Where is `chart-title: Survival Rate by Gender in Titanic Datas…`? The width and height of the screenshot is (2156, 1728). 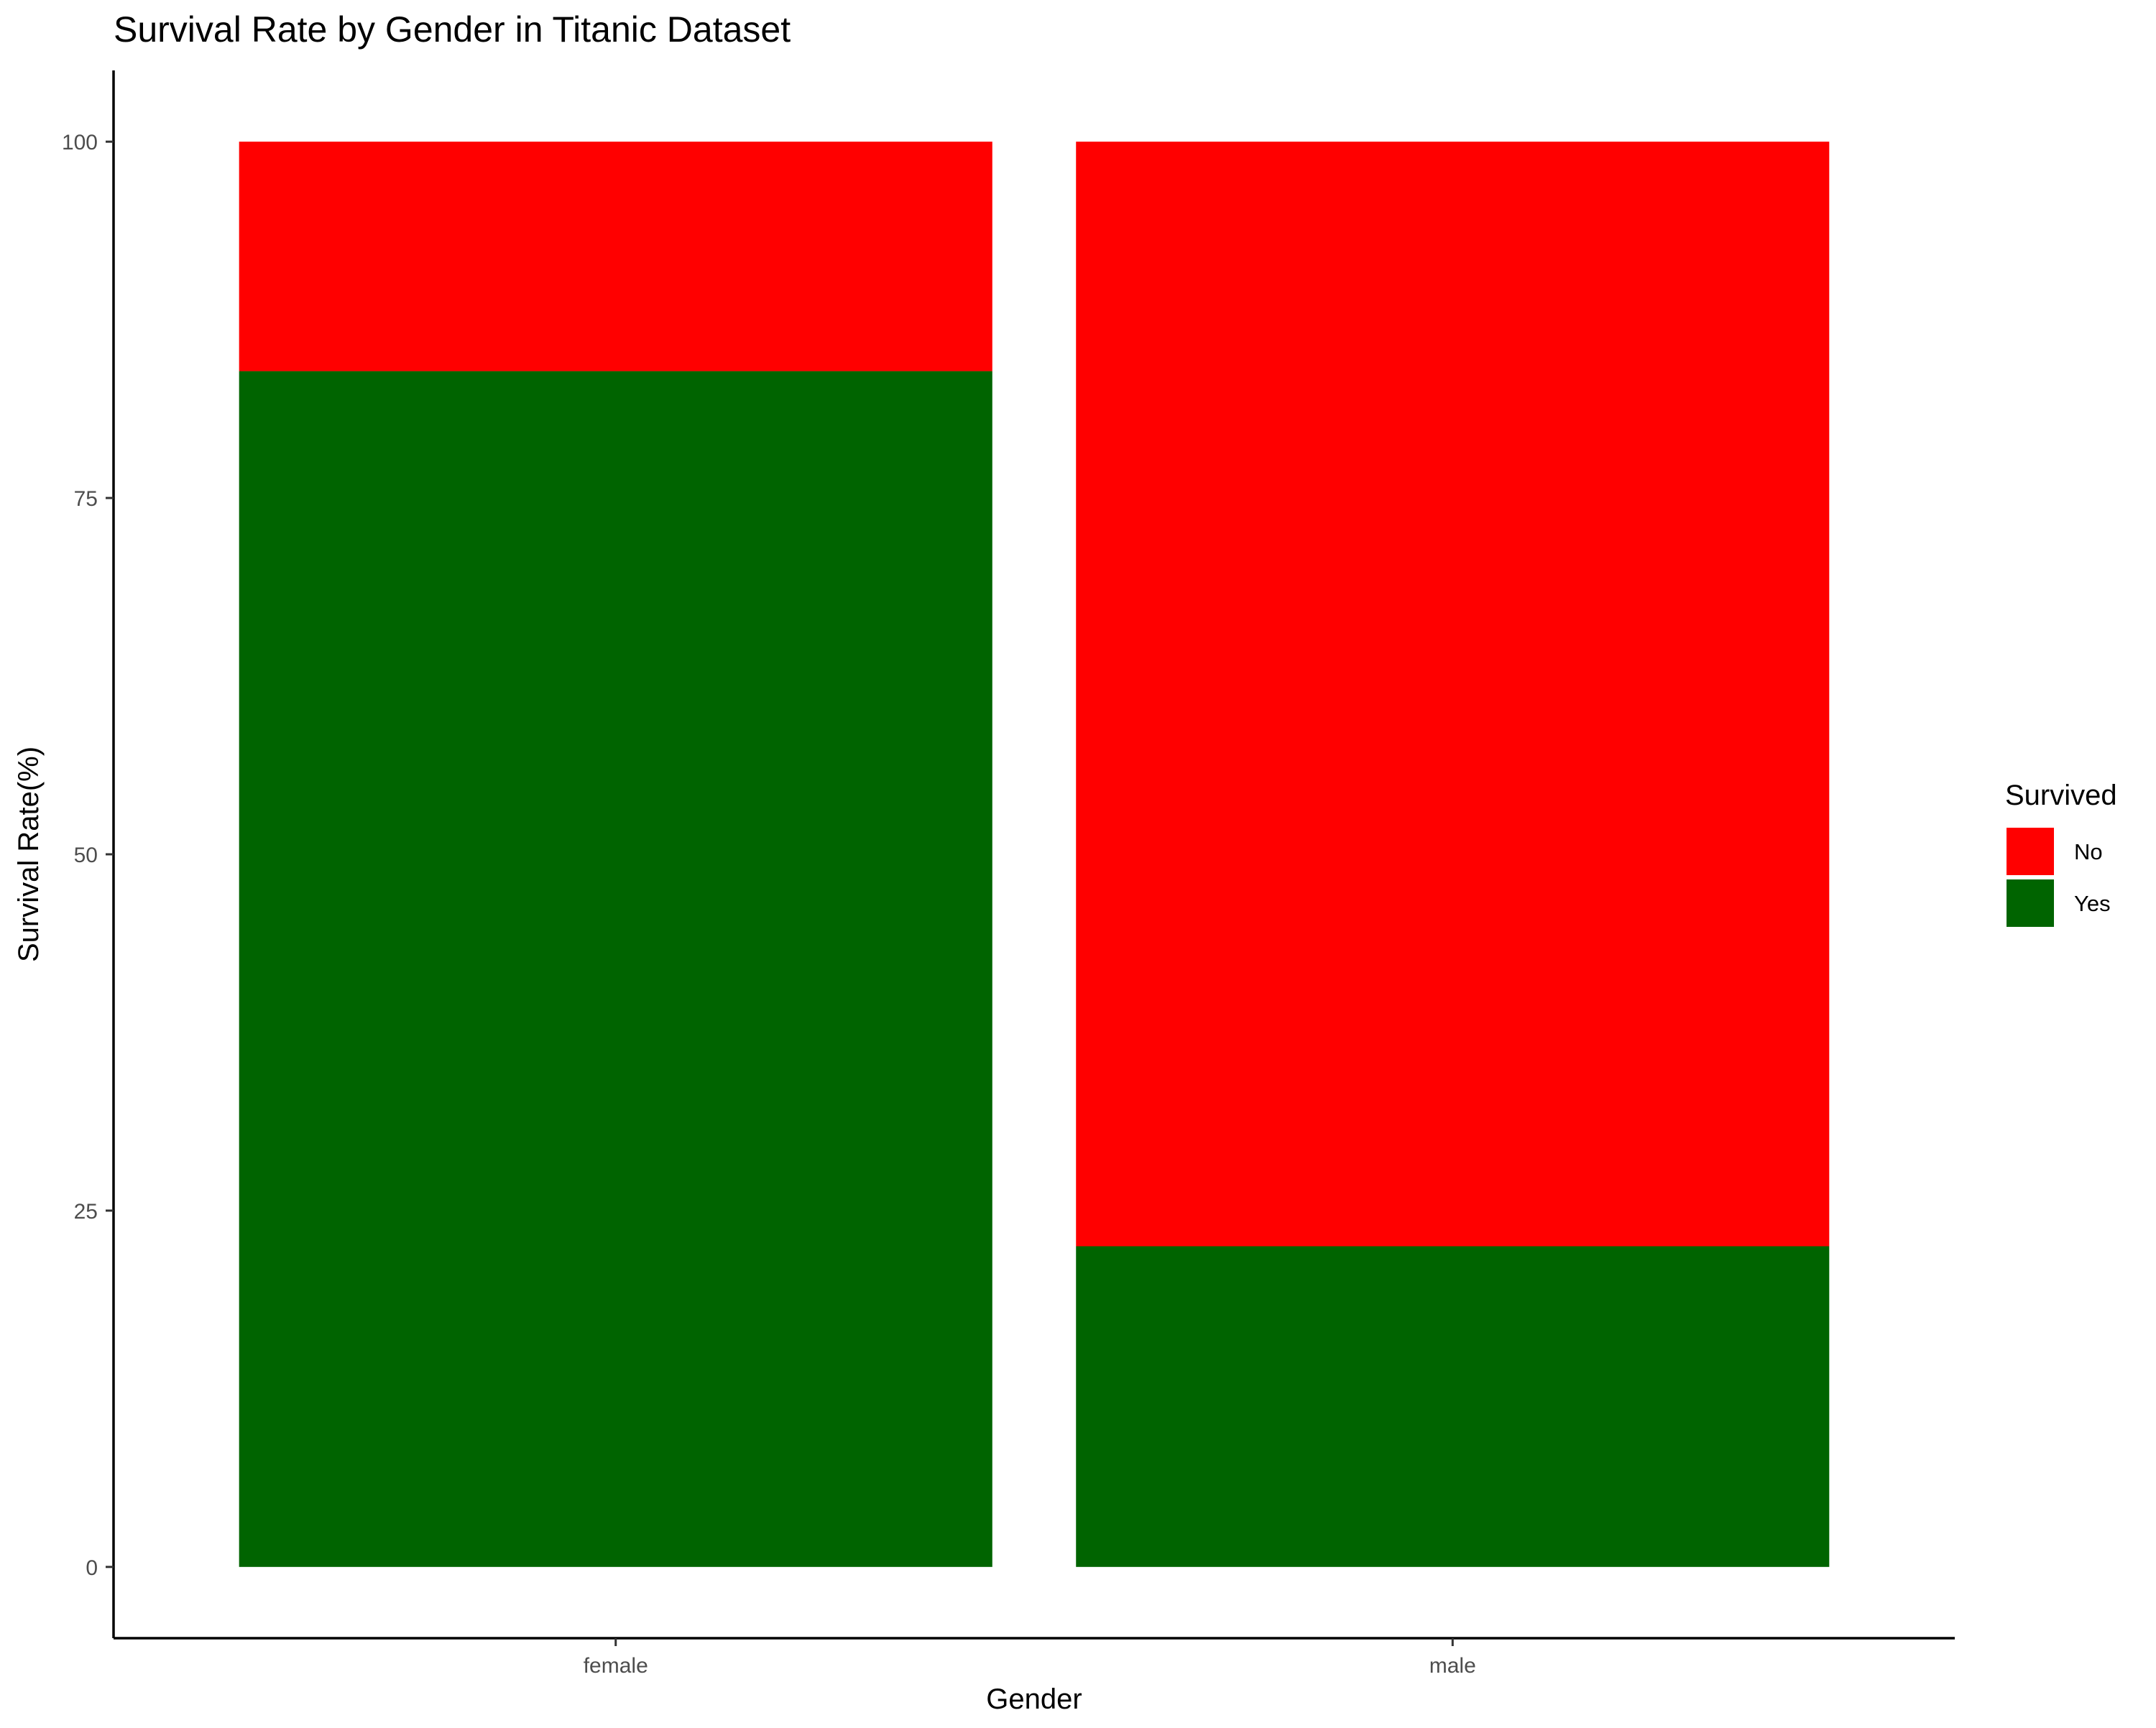 chart-title: Survival Rate by Gender in Titanic Datas… is located at coordinates (452, 30).